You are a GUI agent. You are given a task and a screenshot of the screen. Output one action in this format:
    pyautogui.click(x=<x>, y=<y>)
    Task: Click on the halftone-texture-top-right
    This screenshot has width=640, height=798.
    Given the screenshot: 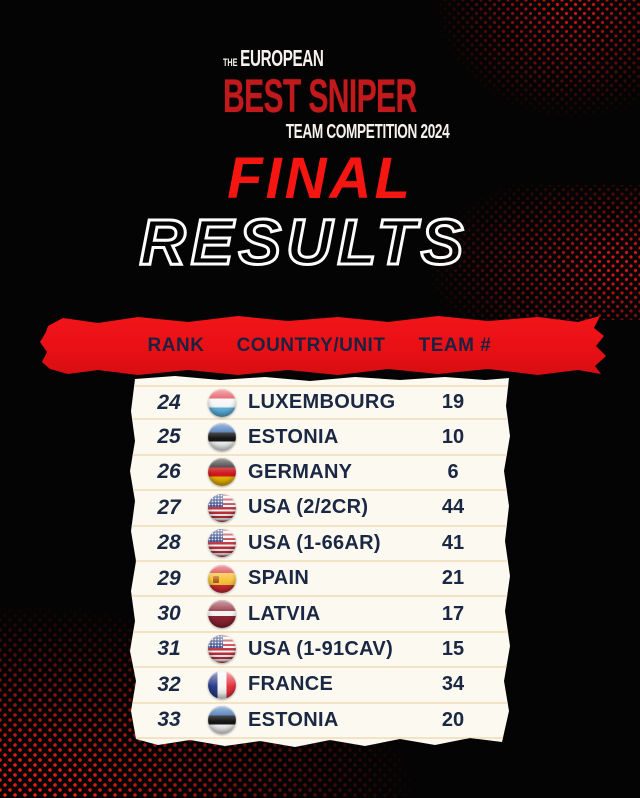 What is the action you would take?
    pyautogui.click(x=520, y=70)
    